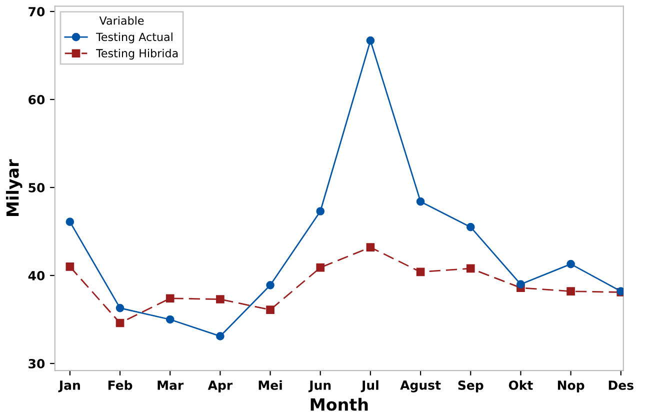 The image size is (646, 414). I want to click on x-axis-title: Month, so click(339, 404).